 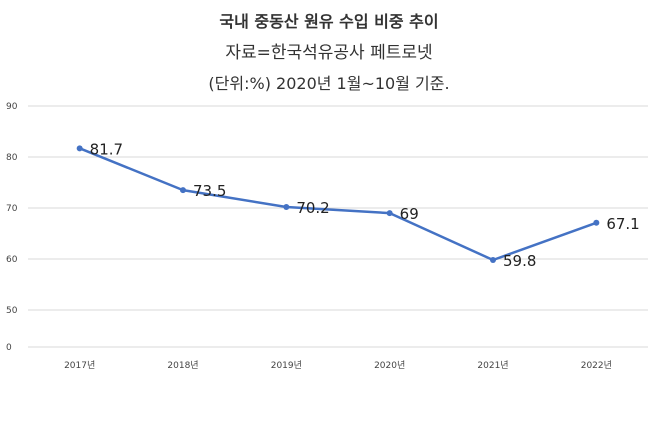 I want to click on chart-subtitle-unit: (단위:%) 2020년 1월~10월 기준., so click(x=329, y=83).